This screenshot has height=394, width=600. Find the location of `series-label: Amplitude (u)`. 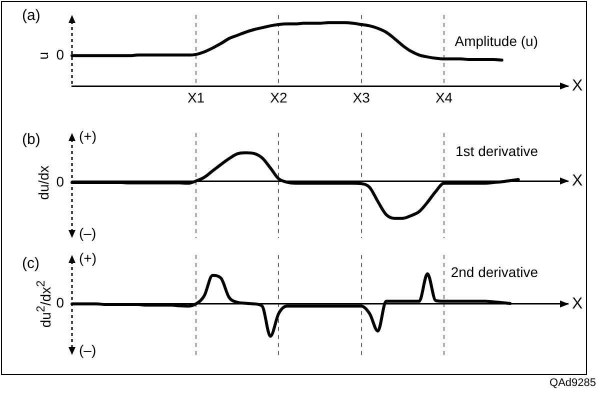

series-label: Amplitude (u) is located at coordinates (496, 40).